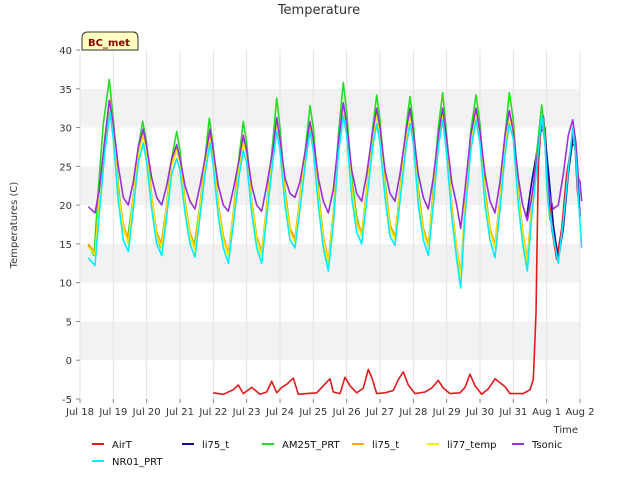 This screenshot has height=480, width=640. Describe the element at coordinates (212, 412) in the screenshot. I see `x-tick-label: Jul 22` at that location.